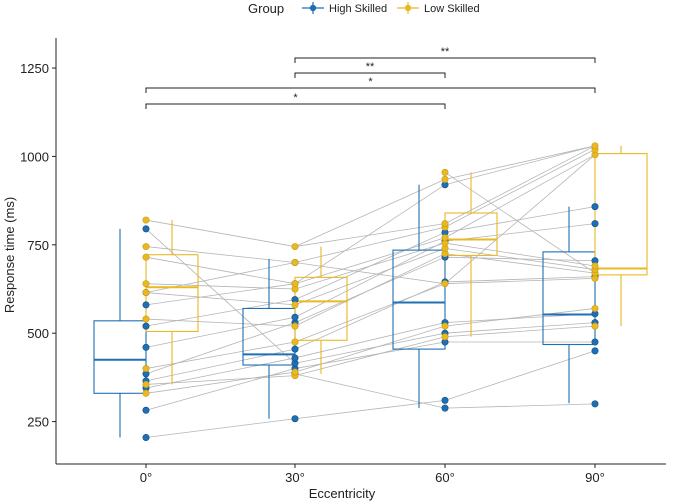  Describe the element at coordinates (34, 68) in the screenshot. I see `y-tick-label: 1250` at that location.